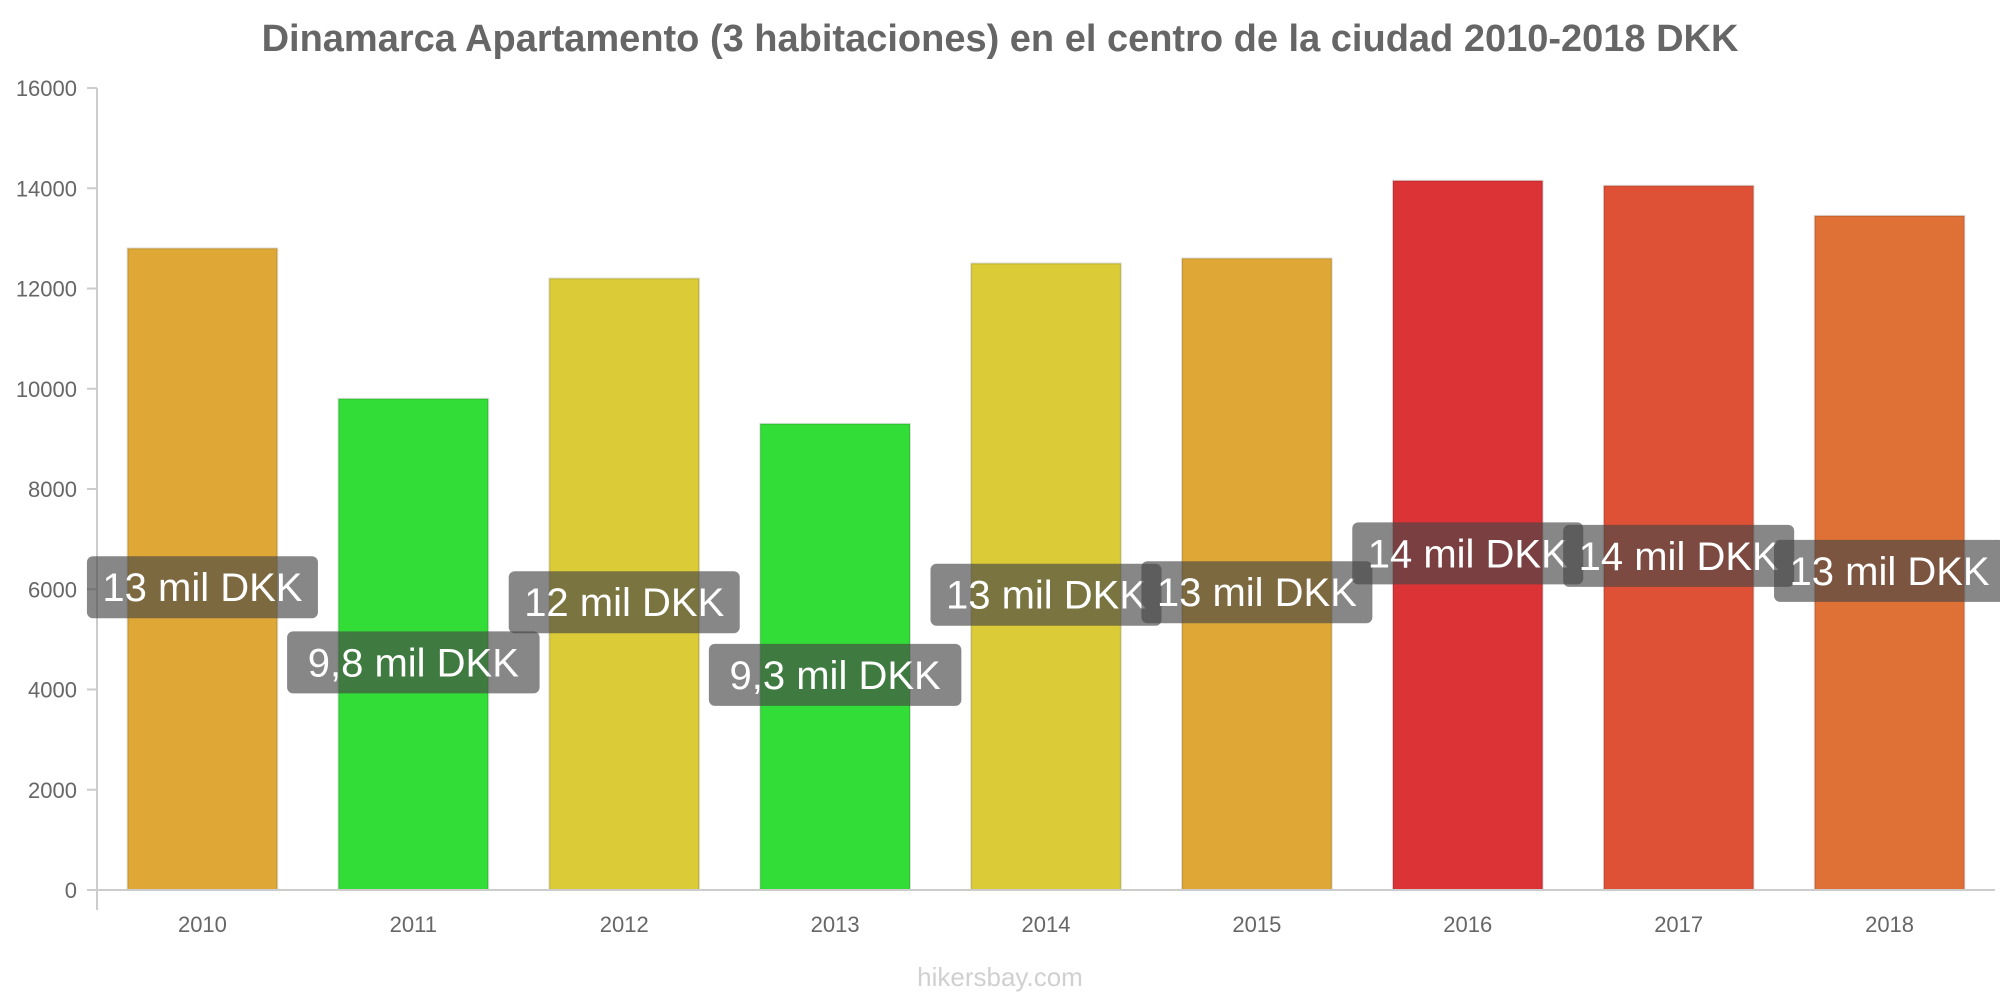  I want to click on y-axis: 0 2000 4000 6000 8000 10000 12000 14000 16000, so click(57, 493).